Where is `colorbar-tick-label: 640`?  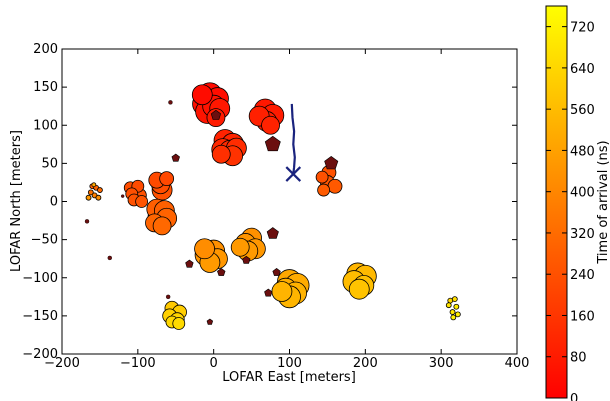 colorbar-tick-label: 640 is located at coordinates (582, 69).